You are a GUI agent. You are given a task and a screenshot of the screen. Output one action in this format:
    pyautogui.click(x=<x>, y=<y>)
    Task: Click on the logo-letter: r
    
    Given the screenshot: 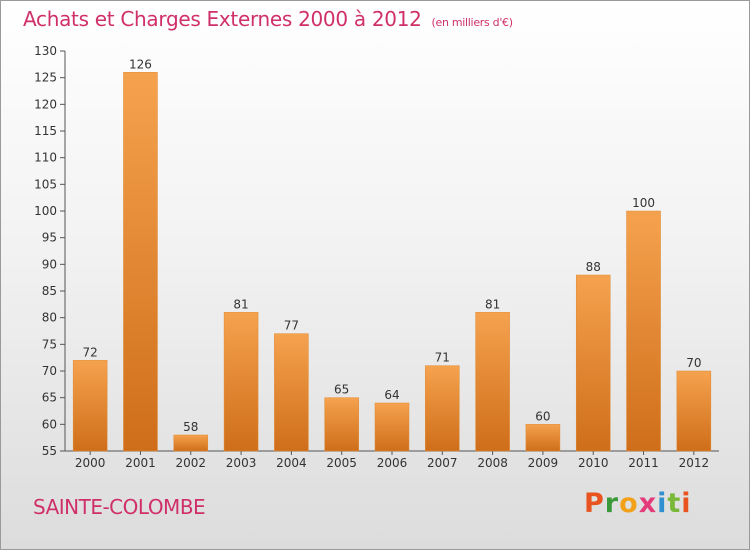 What is the action you would take?
    pyautogui.click(x=612, y=503)
    